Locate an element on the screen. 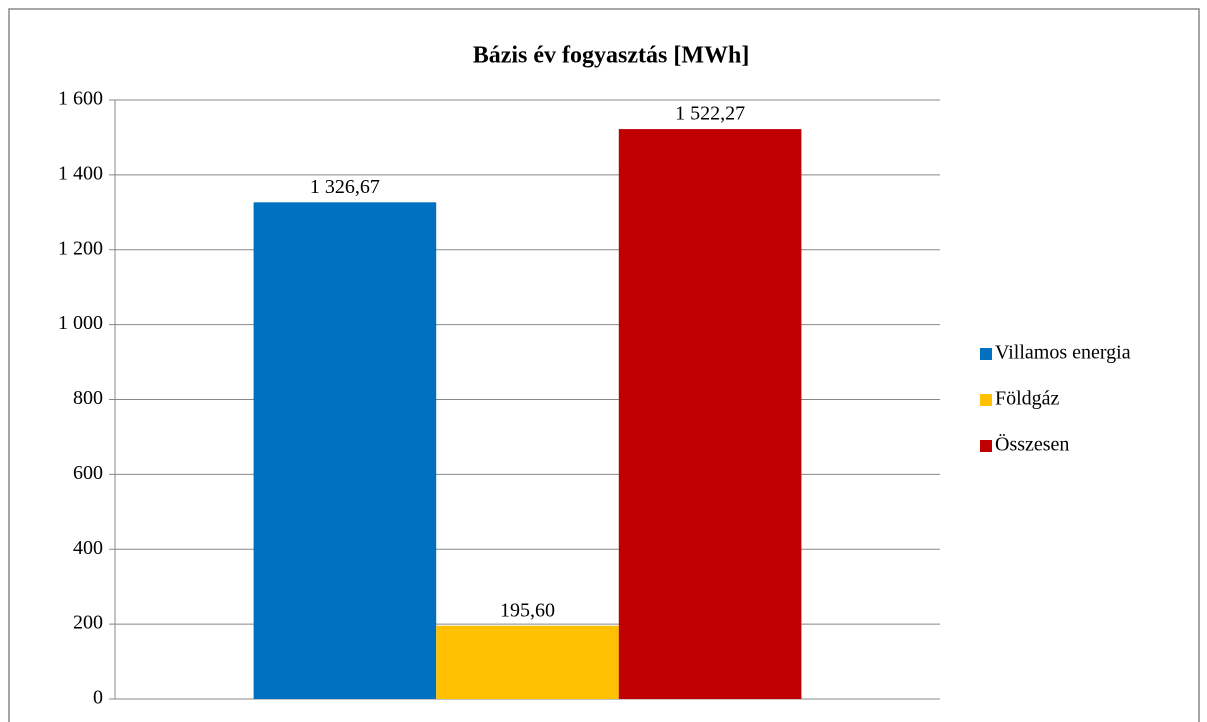  y-tick-label: 1 200 is located at coordinates (80, 248).